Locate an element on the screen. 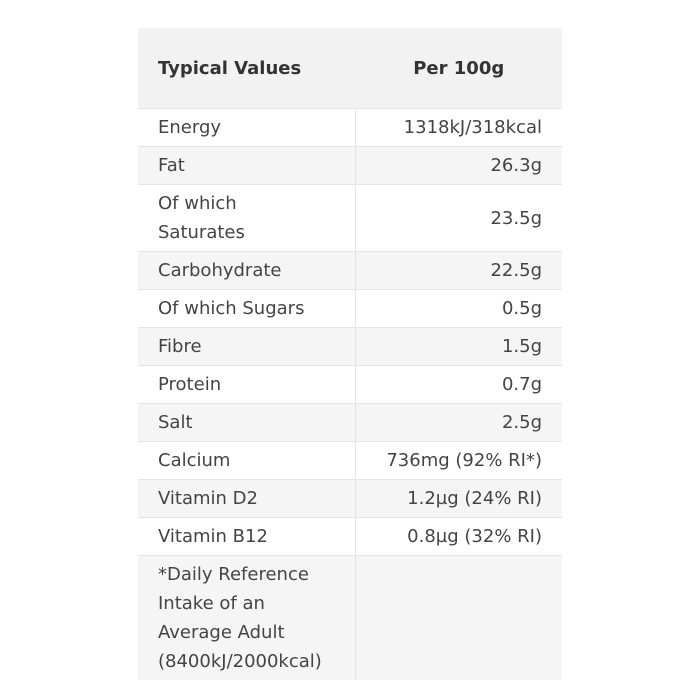 The height and width of the screenshot is (700, 700). nutrient-name: Protein is located at coordinates (247, 384).